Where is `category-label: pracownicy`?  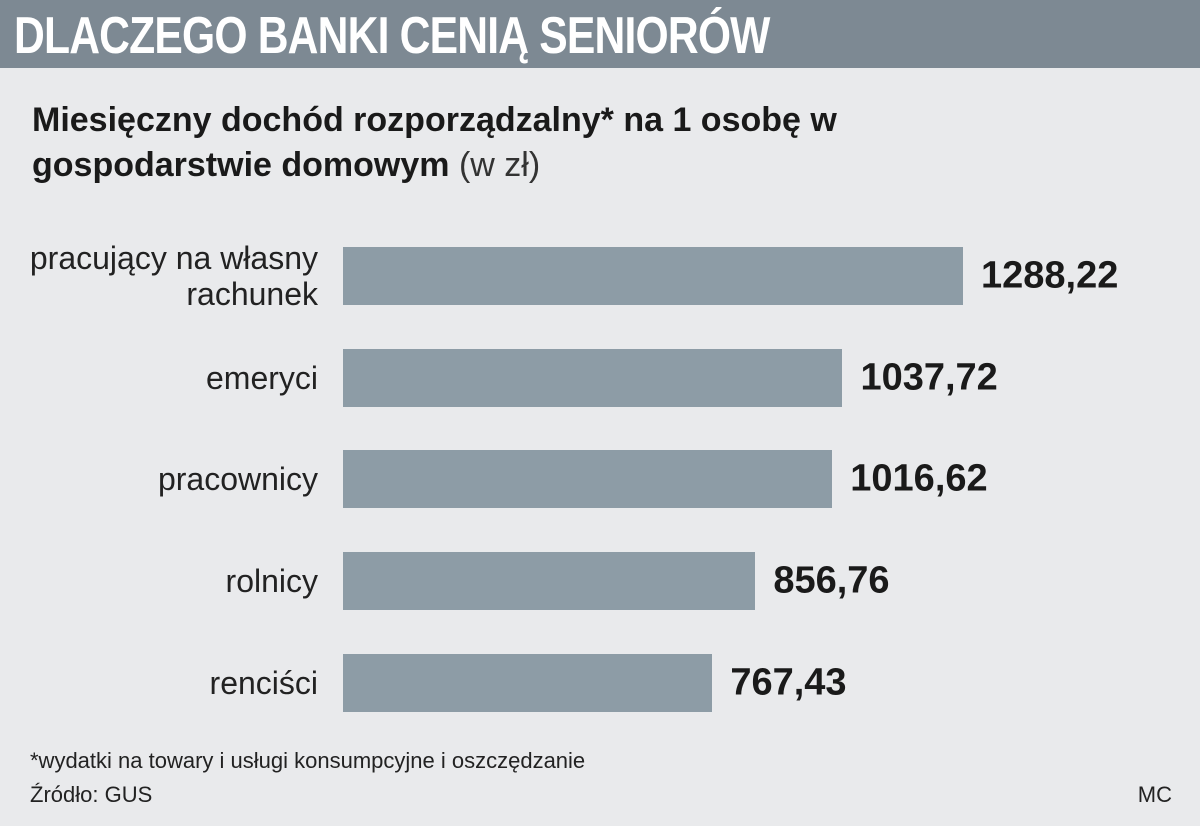 category-label: pracownicy is located at coordinates (237, 479).